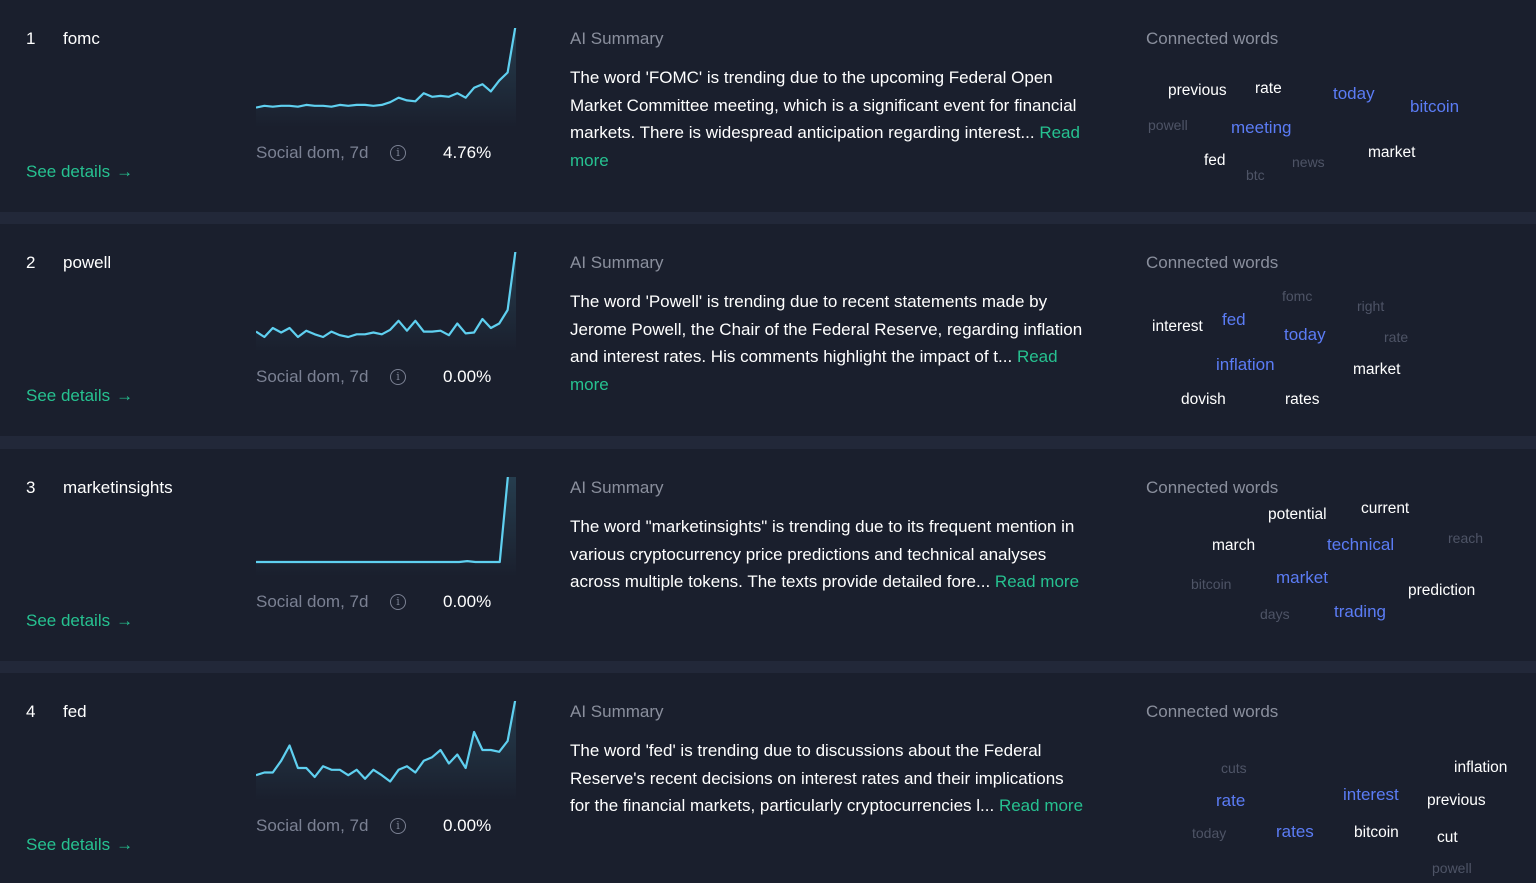  What do you see at coordinates (1361, 544) in the screenshot?
I see `connected-word: technical` at bounding box center [1361, 544].